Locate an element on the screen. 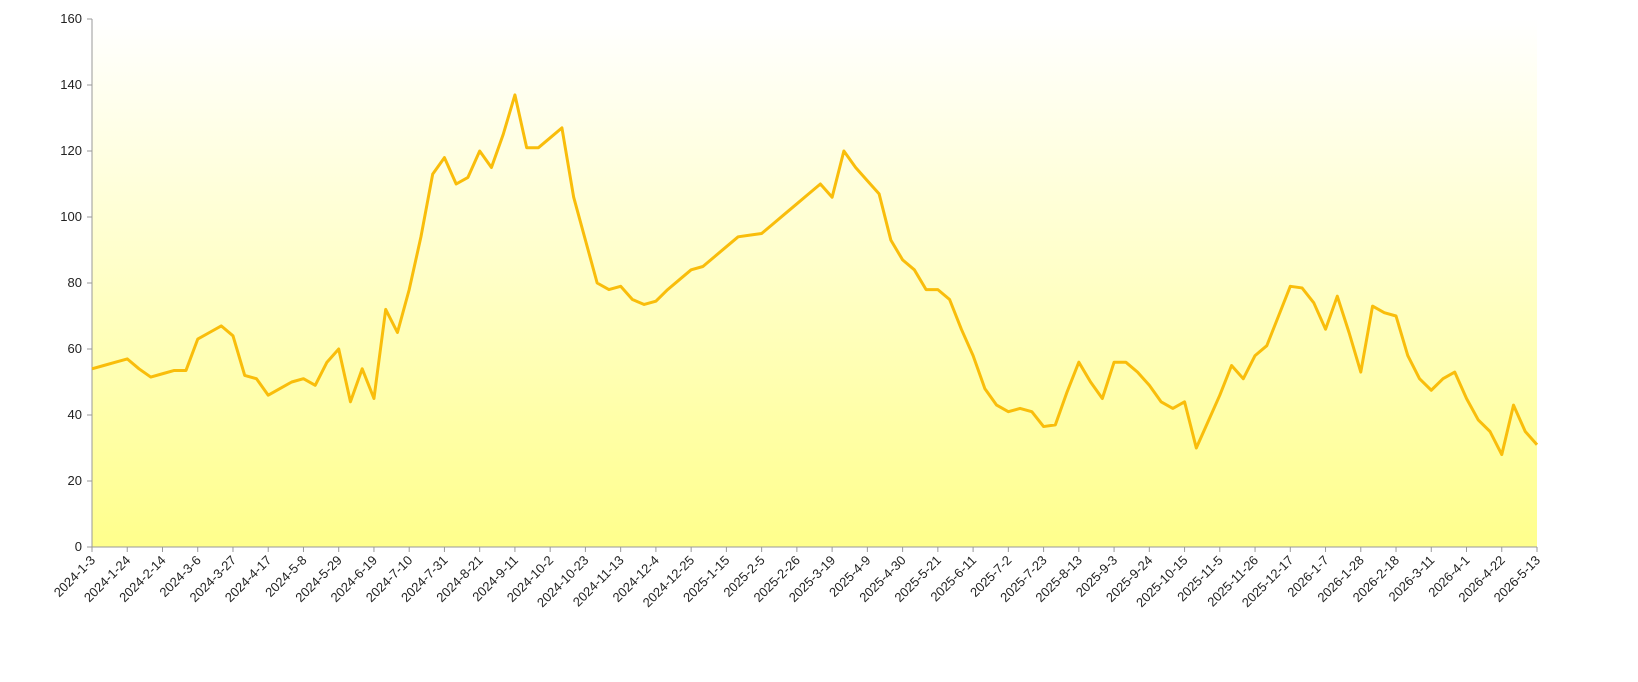 The width and height of the screenshot is (1638, 682). y-tick-label: 0 is located at coordinates (78, 546).